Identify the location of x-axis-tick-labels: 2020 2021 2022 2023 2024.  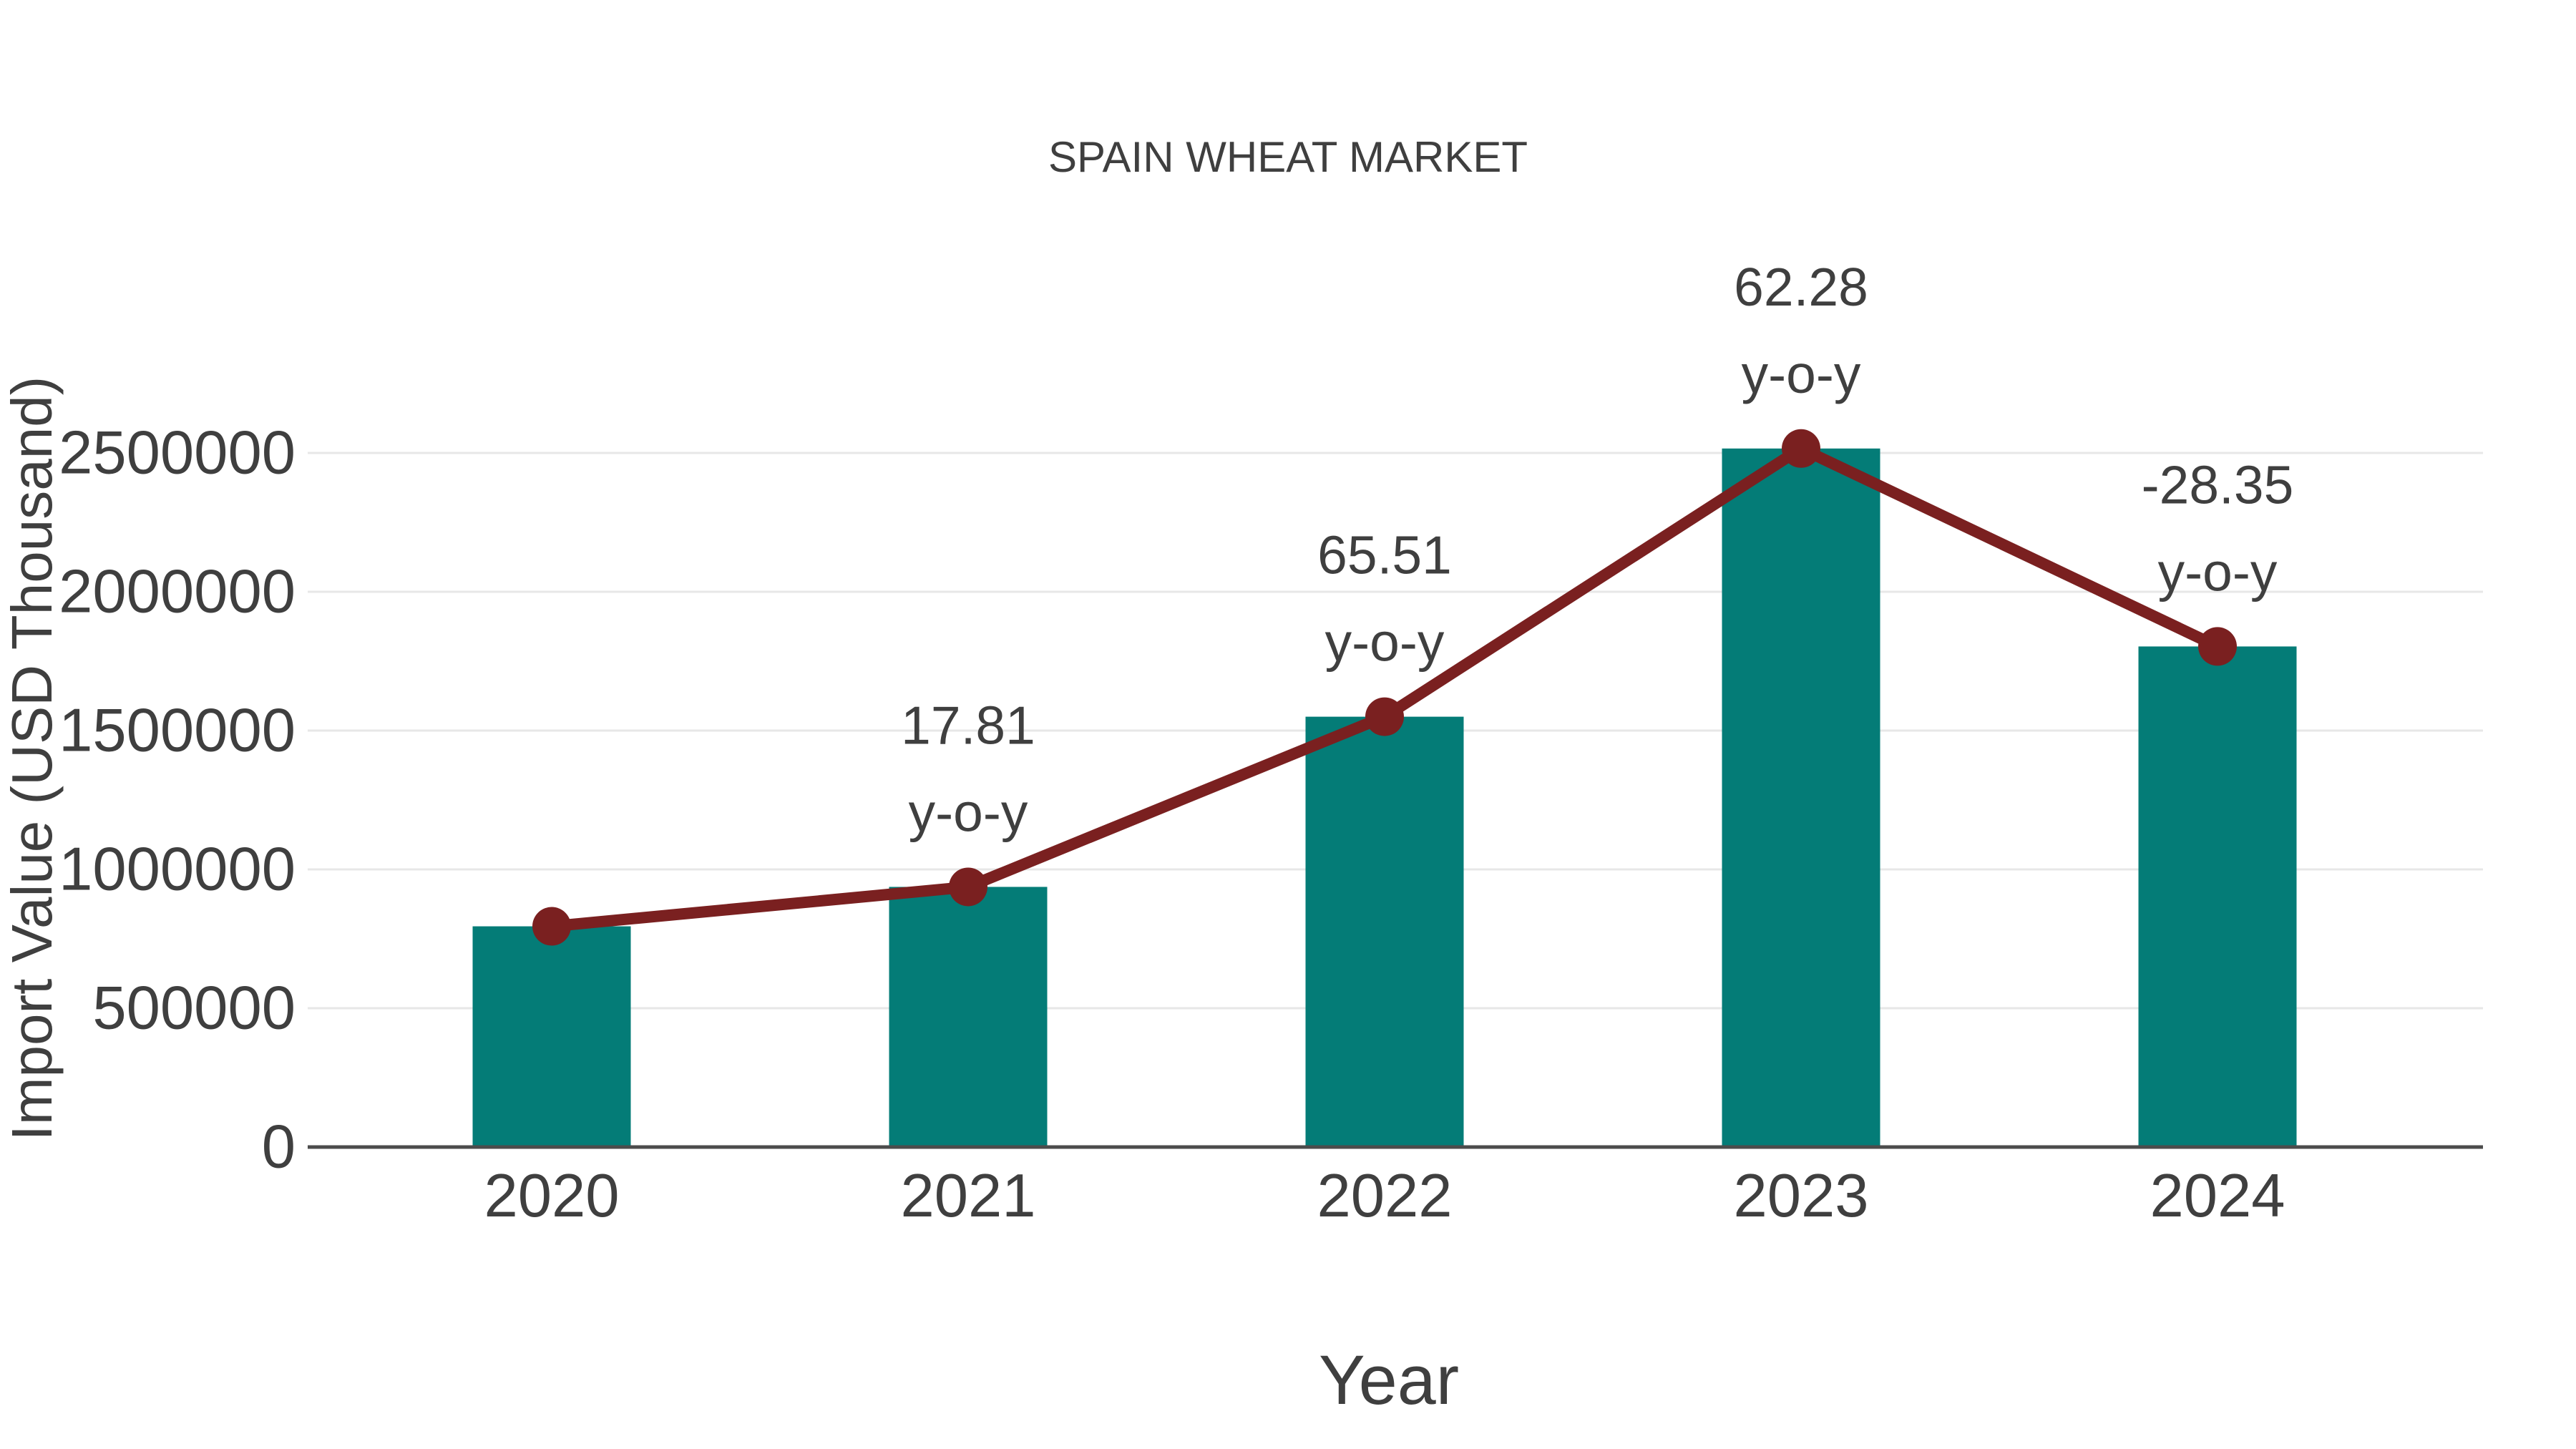
(1384, 1196).